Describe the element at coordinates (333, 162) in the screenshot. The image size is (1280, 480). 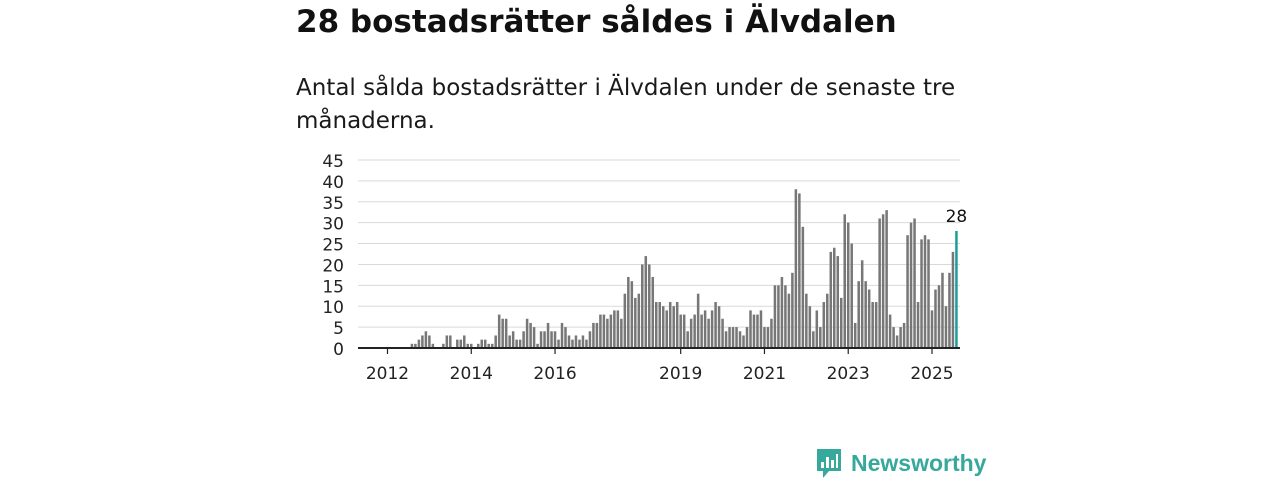
I see `y-tick-label: 45` at that location.